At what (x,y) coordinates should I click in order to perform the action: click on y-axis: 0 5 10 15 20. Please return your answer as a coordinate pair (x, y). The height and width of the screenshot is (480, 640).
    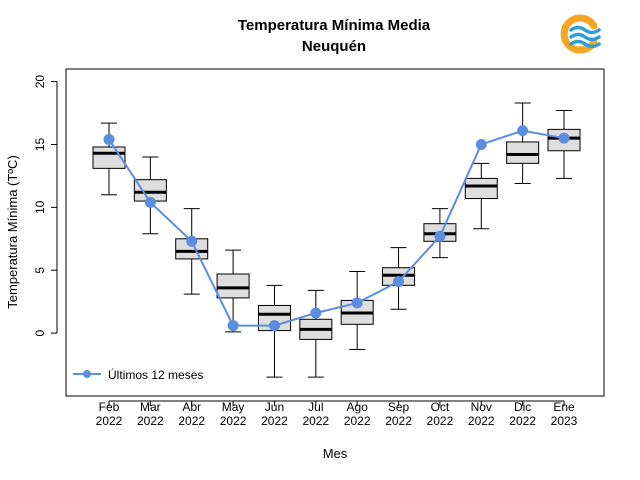
    Looking at the image, I should click on (45, 205).